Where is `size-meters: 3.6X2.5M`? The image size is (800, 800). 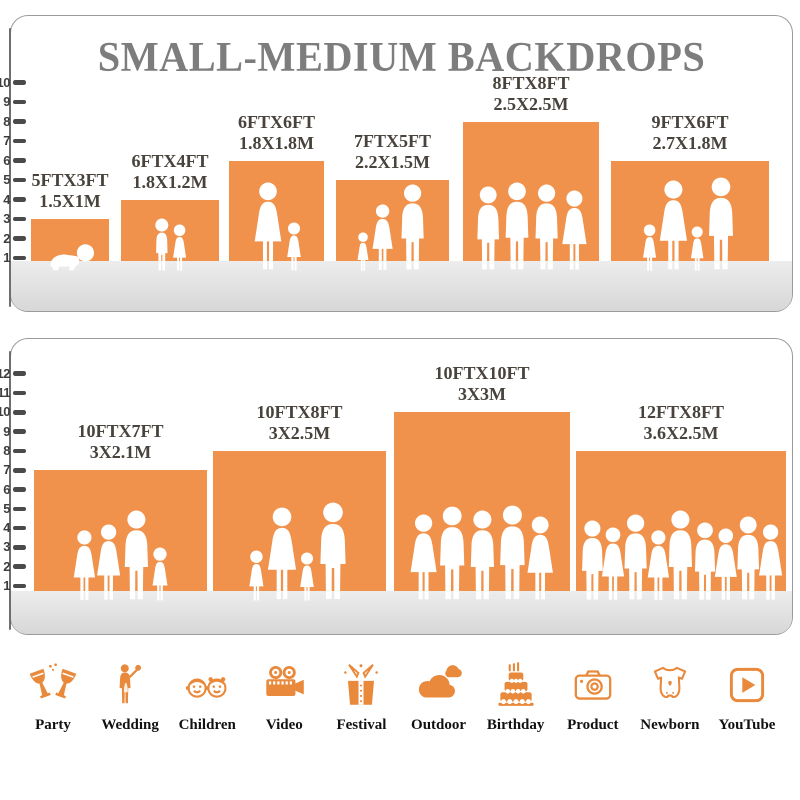
size-meters: 3.6X2.5M is located at coordinates (681, 432).